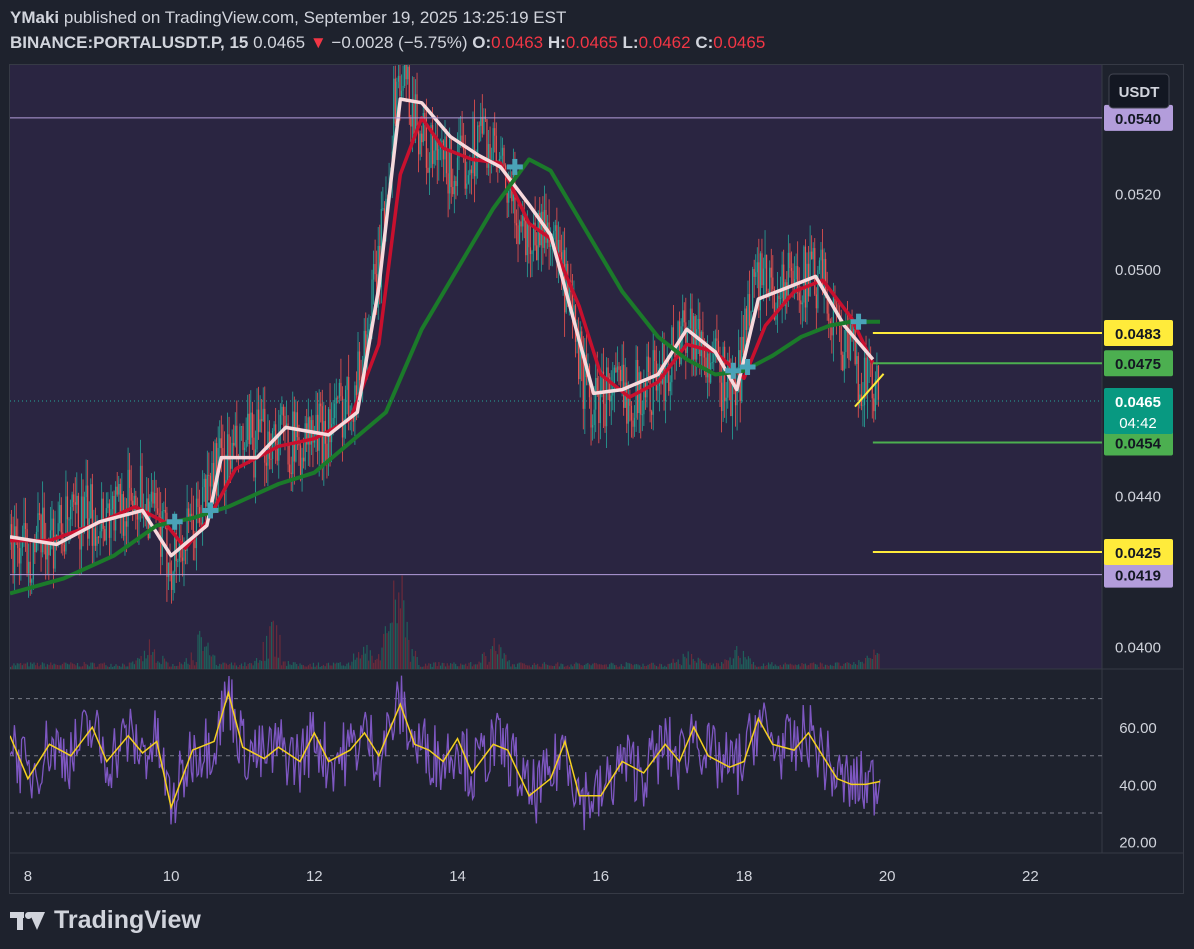 This screenshot has width=1194, height=949. What do you see at coordinates (1138, 728) in the screenshot?
I see `oscillator-tick-label: 60.00` at bounding box center [1138, 728].